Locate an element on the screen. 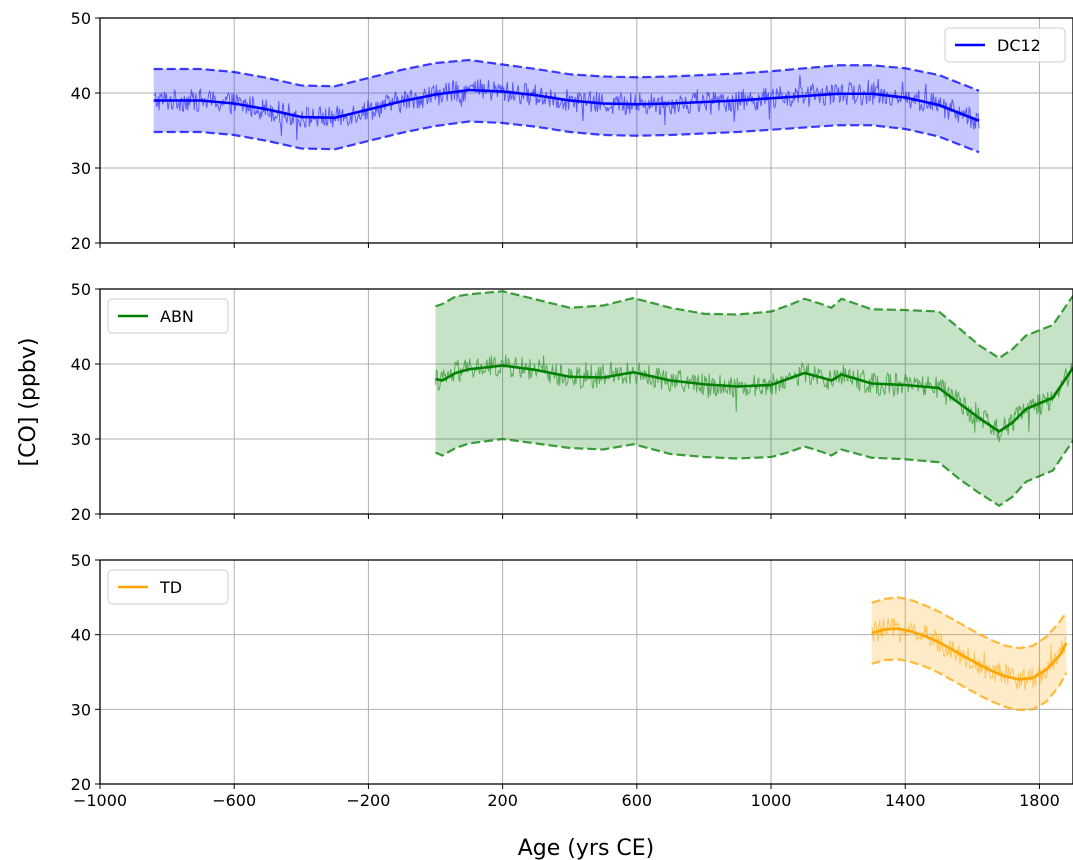  series-line-dc12 is located at coordinates (566, 105).